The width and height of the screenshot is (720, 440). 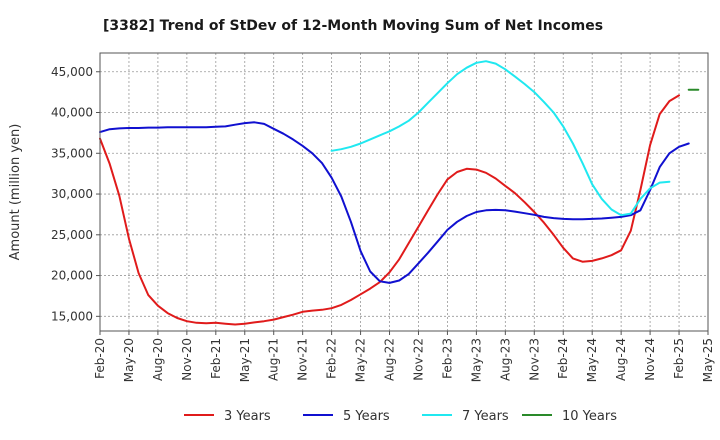 I want to click on x-tick-label: Aug-22, so click(x=390, y=359).